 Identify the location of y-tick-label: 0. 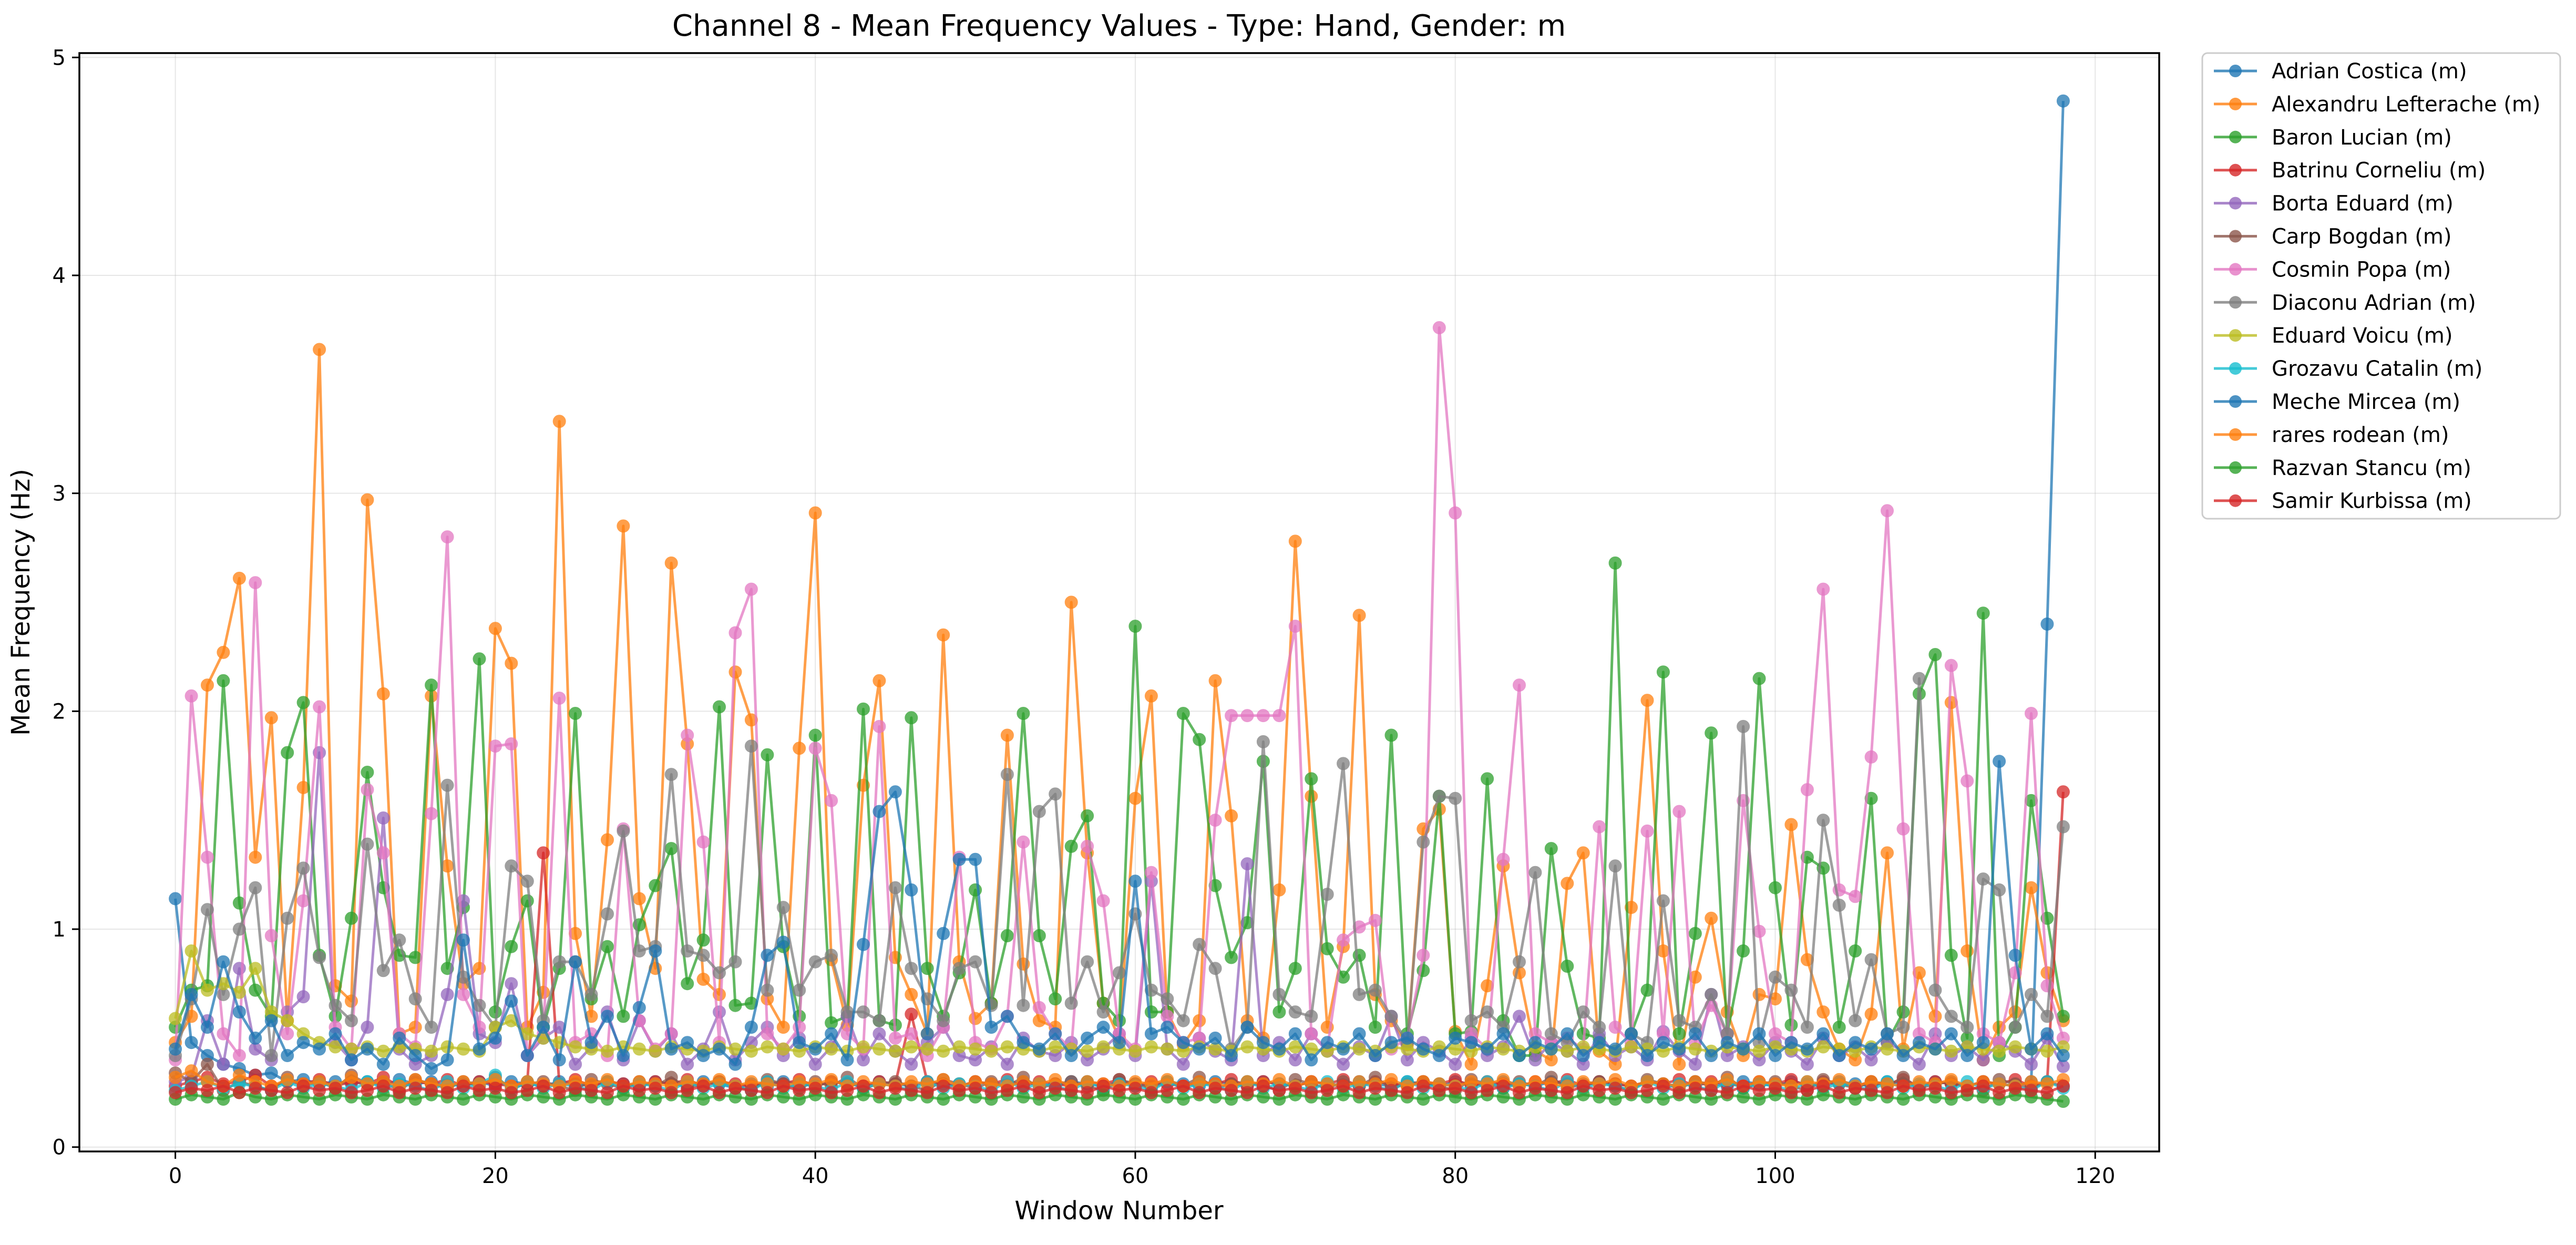
(59, 1148).